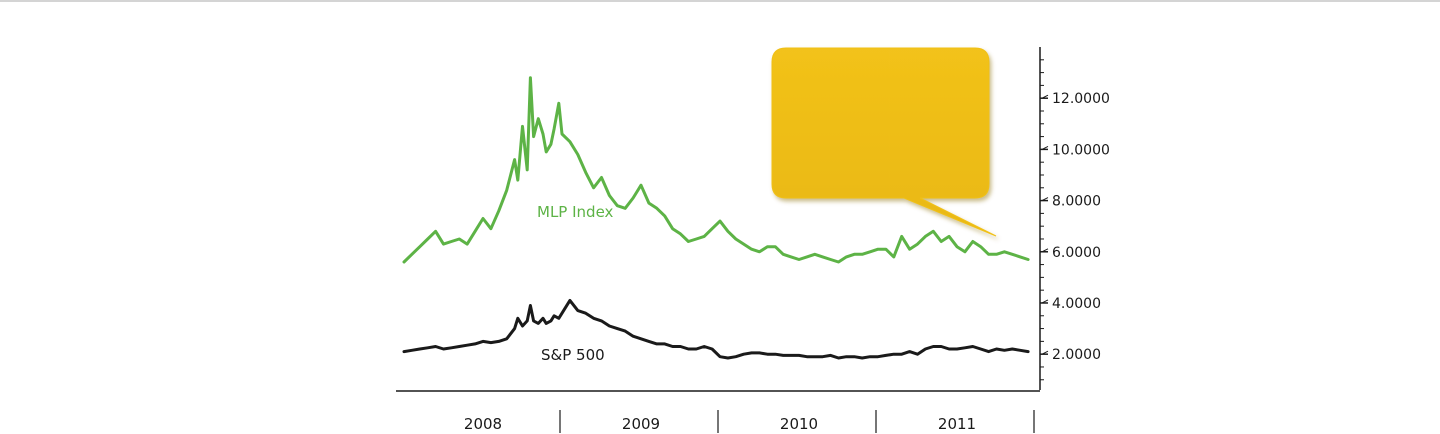 The width and height of the screenshot is (1440, 434). I want to click on y-tick-label: 6.0000, so click(1076, 253).